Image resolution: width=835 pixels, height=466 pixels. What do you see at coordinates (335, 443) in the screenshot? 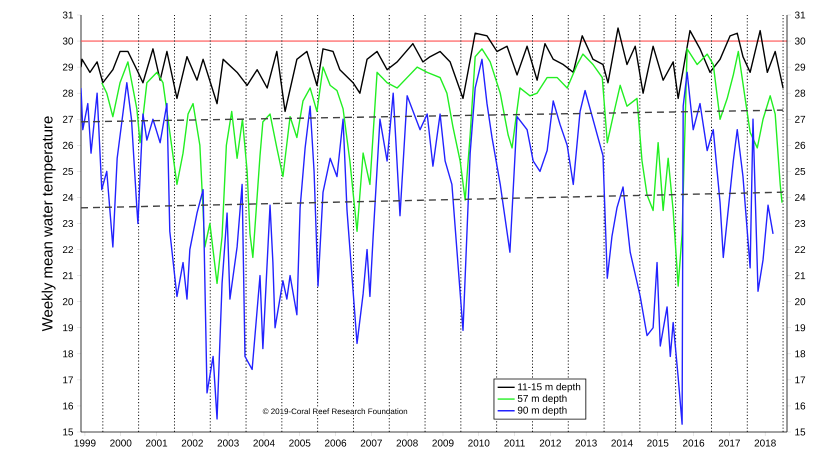
I see `x-tick-label: 2006` at bounding box center [335, 443].